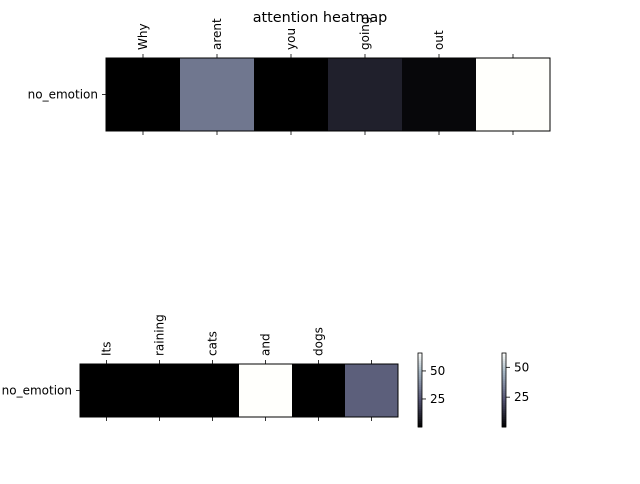 This screenshot has height=484, width=640. Describe the element at coordinates (217, 34) in the screenshot. I see `heatmap-1-col-label: arent` at that location.